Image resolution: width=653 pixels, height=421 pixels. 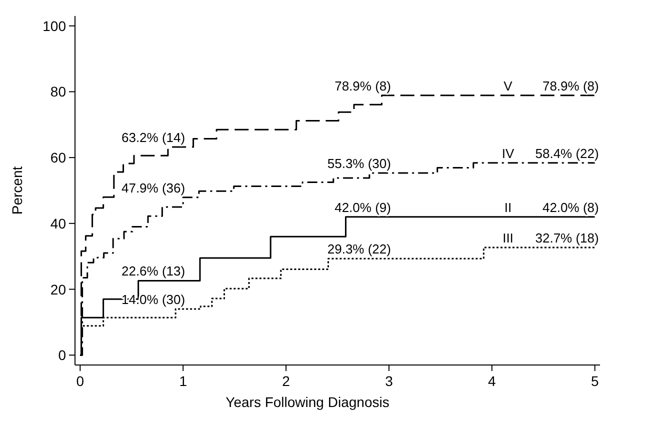 I want to click on x-tick-label: 2, so click(x=286, y=381).